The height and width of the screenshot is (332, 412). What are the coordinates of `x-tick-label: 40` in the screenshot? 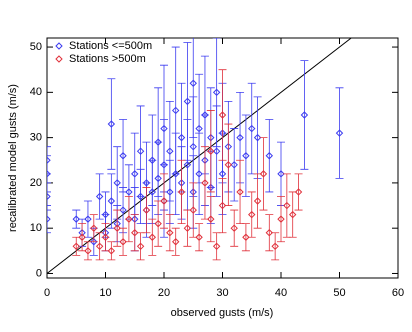 It's located at (281, 293).